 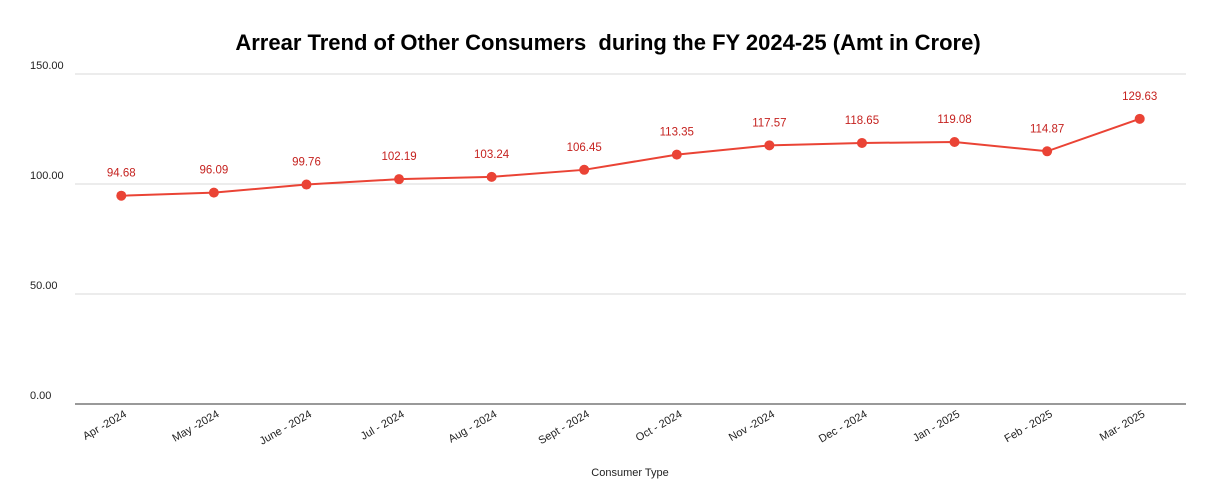 What do you see at coordinates (47, 66) in the screenshot?
I see `y-tick-label: 150.00` at bounding box center [47, 66].